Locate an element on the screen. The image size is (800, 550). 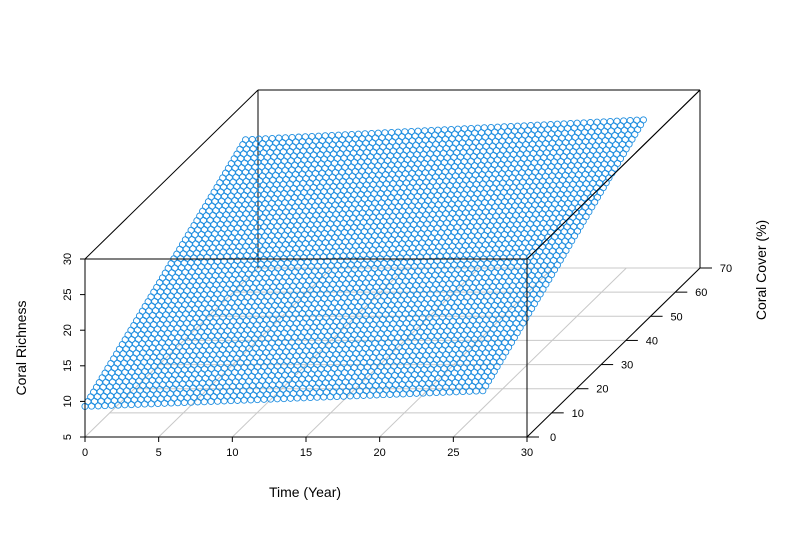
box-edge-back-left is located at coordinates (171, 174).